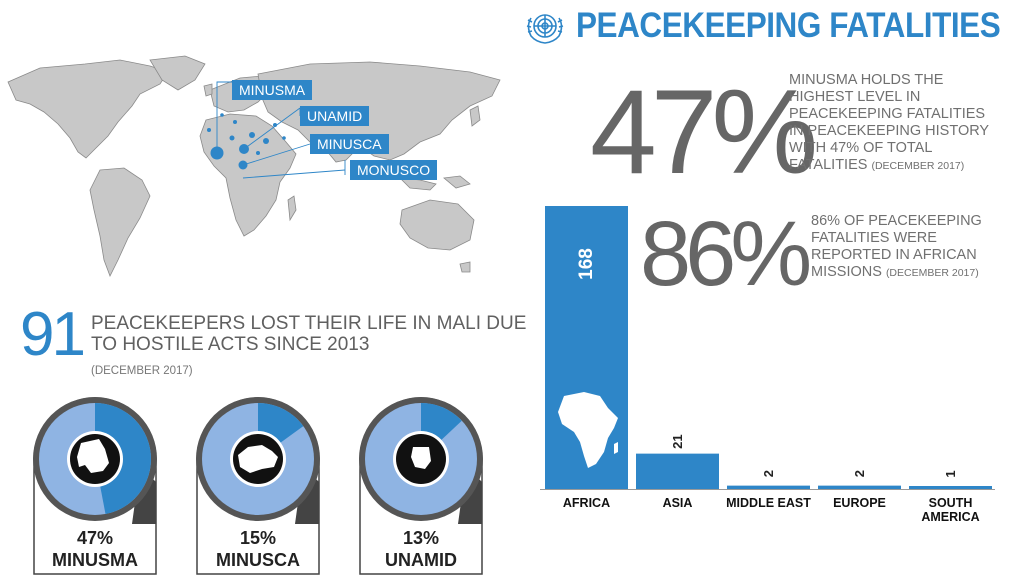 The image size is (1024, 586). I want to click on donut-chart-unamid, so click(421, 486).